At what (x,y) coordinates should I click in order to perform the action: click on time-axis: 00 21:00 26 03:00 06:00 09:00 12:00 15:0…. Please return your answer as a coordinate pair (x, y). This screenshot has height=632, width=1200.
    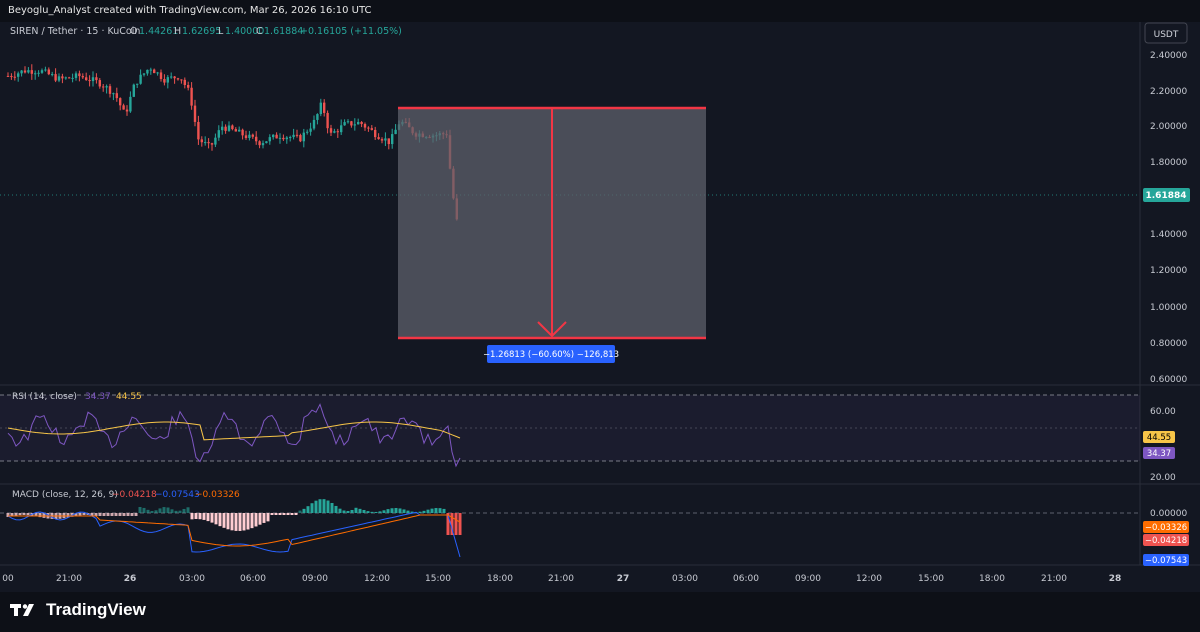
    Looking at the image, I should click on (561, 579).